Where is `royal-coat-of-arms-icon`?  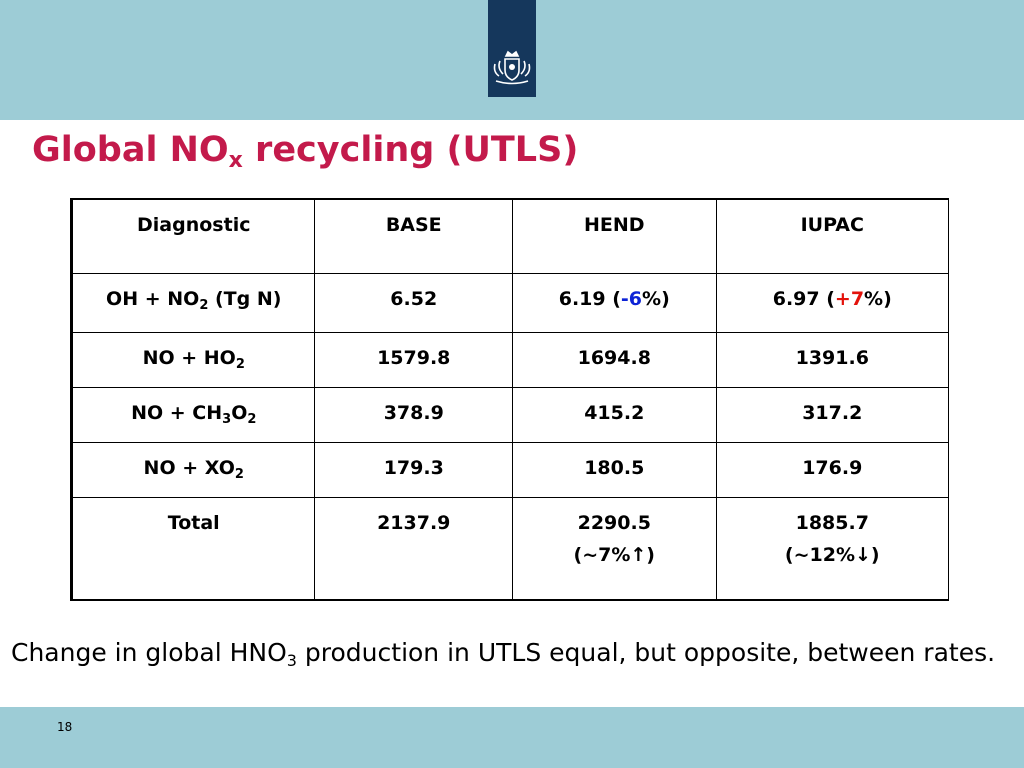 royal-coat-of-arms-icon is located at coordinates (512, 67).